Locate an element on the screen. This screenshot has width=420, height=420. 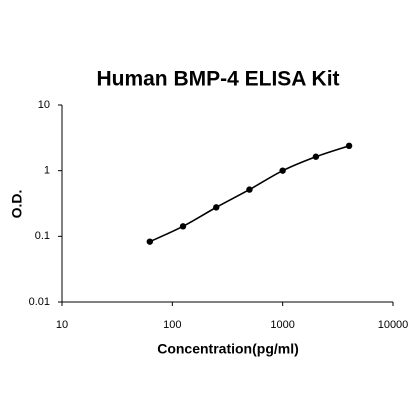
x-axis-label: Concentration(pg/ml) is located at coordinates (228, 349).